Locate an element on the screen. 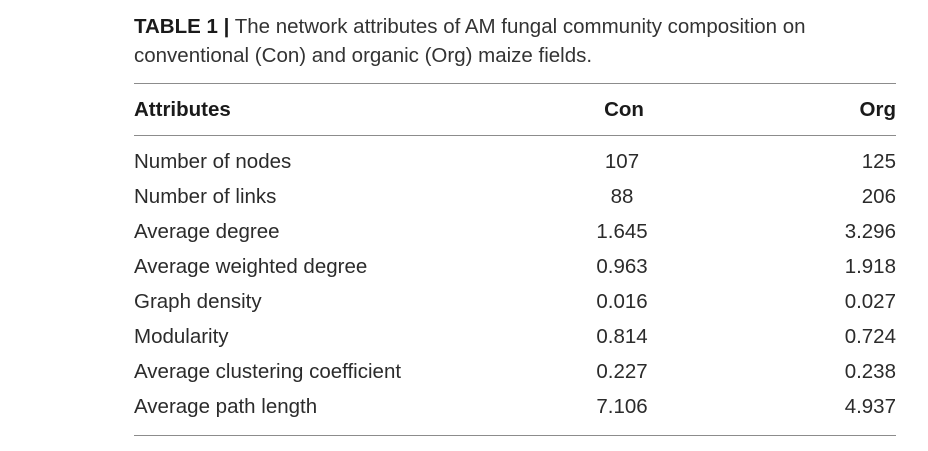 The width and height of the screenshot is (928, 451). row-con-value: 0.963 is located at coordinates (622, 266).